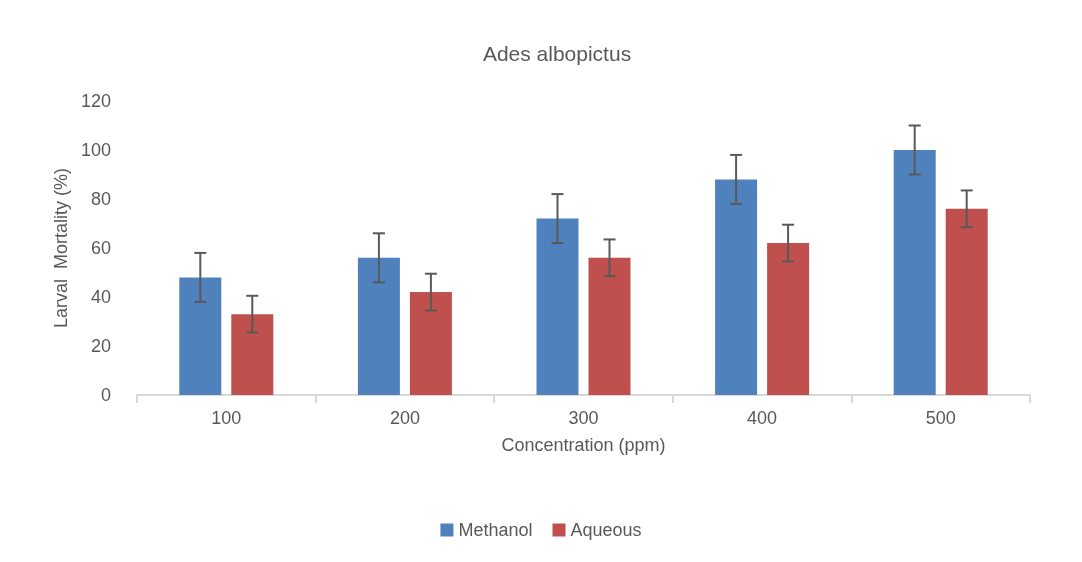 This screenshot has width=1082, height=562. What do you see at coordinates (95, 101) in the screenshot?
I see `y-tick-label: 120` at bounding box center [95, 101].